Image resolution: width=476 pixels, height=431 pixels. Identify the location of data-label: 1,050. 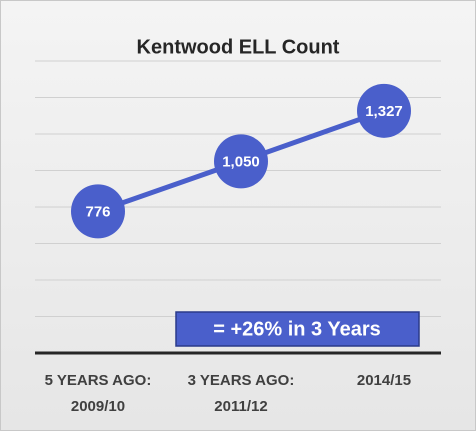
(241, 161).